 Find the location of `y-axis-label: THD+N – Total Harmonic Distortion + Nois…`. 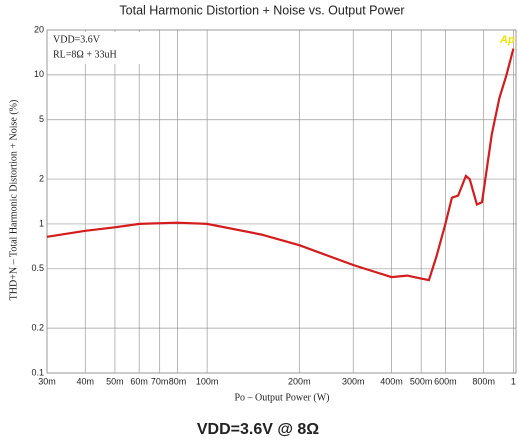

y-axis-label: THD+N – Total Harmonic Distortion + Nois… is located at coordinates (13, 200).